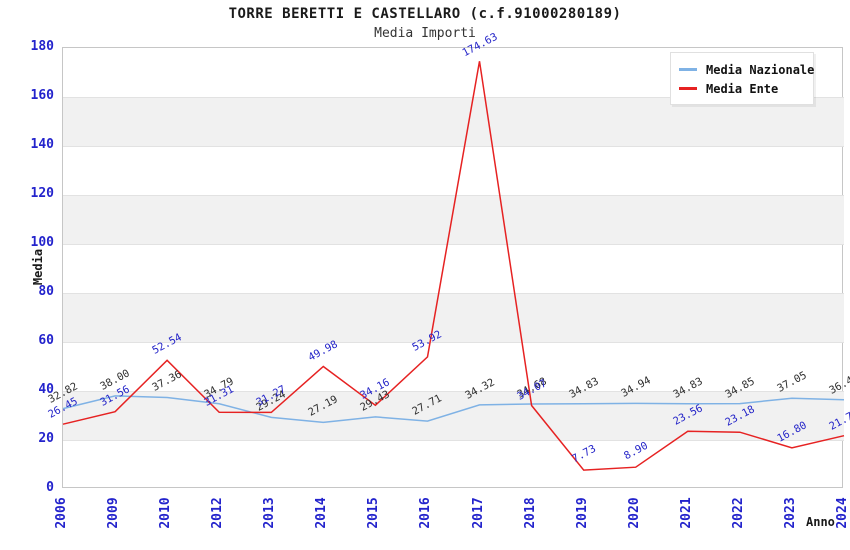  What do you see at coordinates (42, 193) in the screenshot?
I see `y-tick-label: 120` at bounding box center [42, 193].